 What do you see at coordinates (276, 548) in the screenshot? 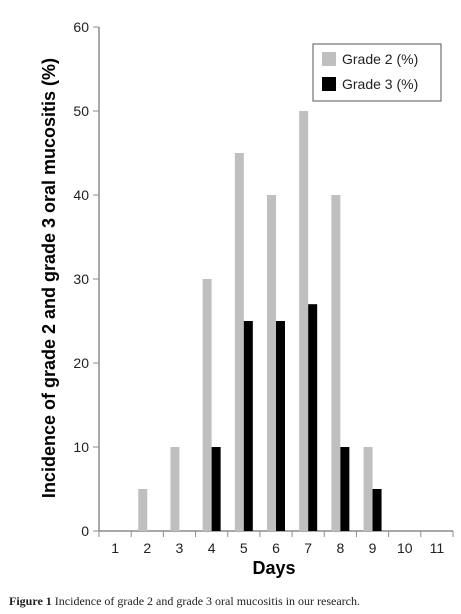
I see `x-tick-label: 6` at bounding box center [276, 548].